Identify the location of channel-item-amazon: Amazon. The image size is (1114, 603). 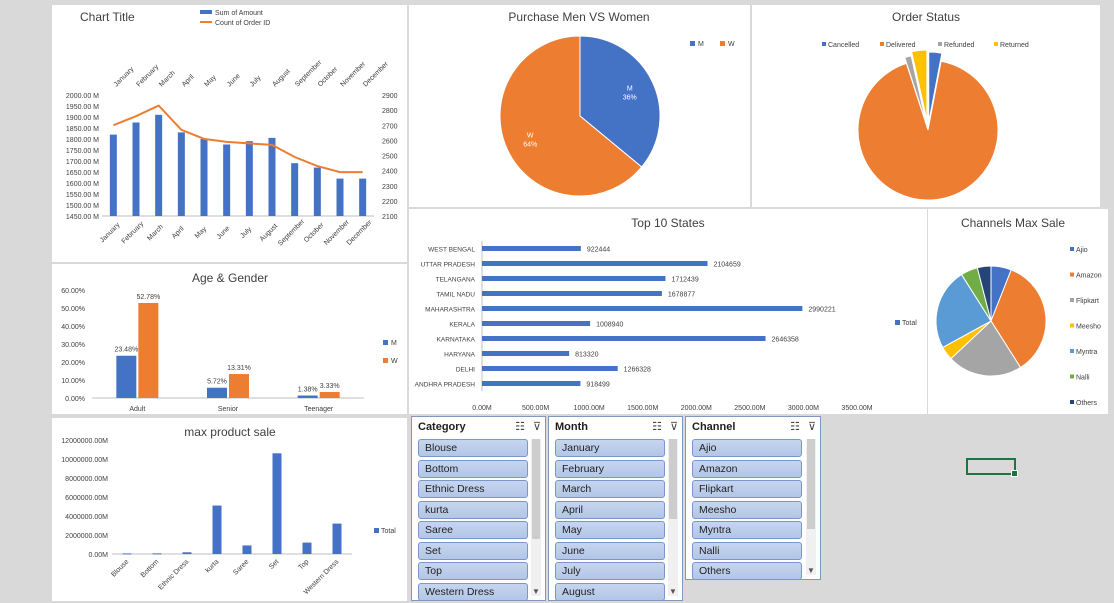
(747, 468).